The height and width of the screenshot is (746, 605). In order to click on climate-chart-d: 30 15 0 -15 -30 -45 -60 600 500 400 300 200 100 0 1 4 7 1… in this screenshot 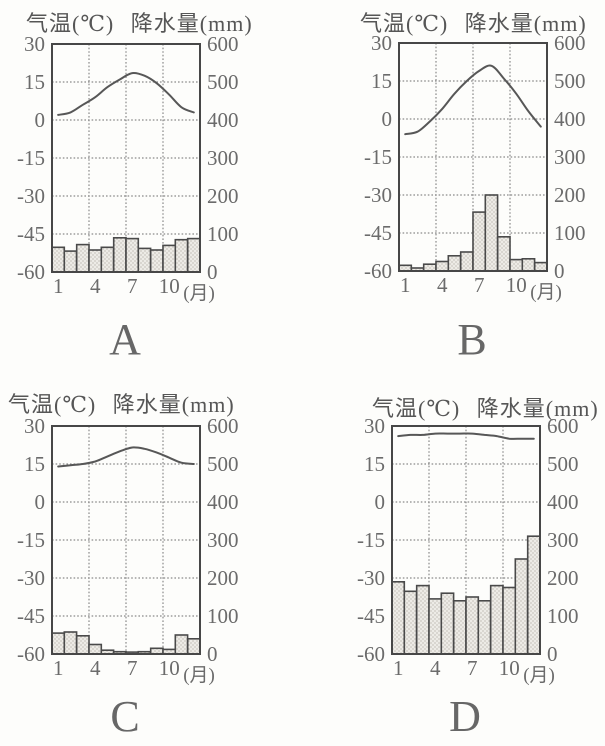, I will do `click(468, 550)`.